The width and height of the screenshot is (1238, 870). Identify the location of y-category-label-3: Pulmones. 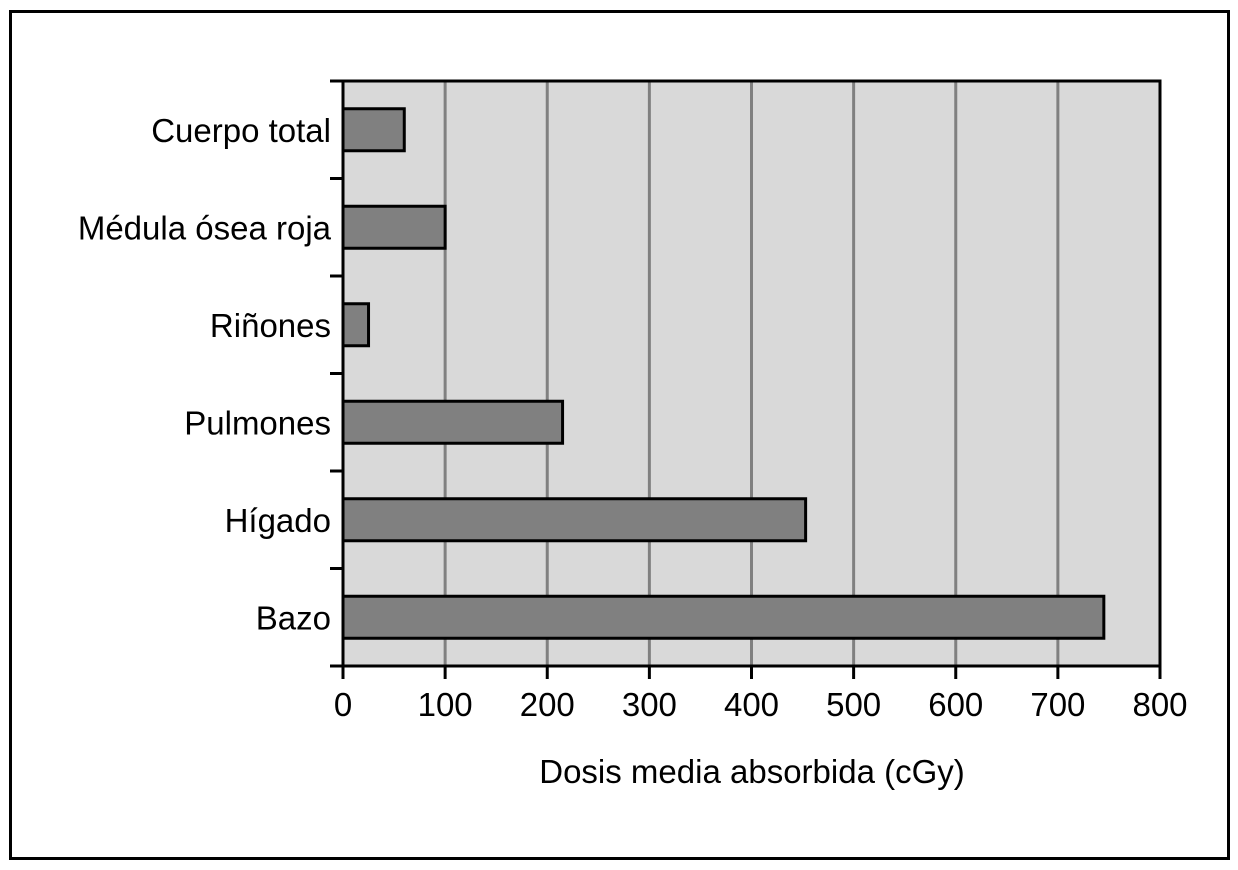
(257, 422).